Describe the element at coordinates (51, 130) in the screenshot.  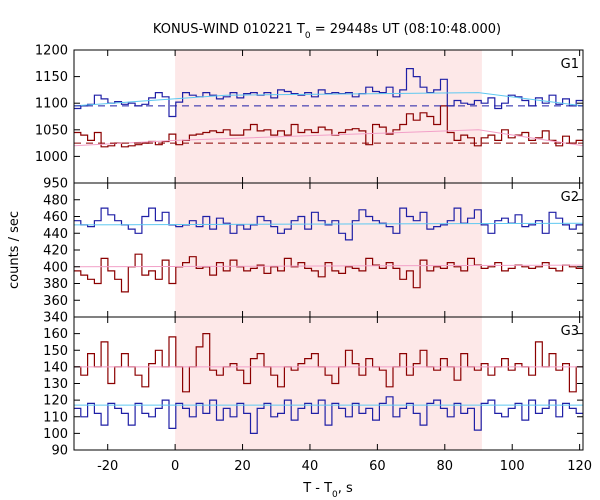
I see `y-tick-label: 1050` at that location.